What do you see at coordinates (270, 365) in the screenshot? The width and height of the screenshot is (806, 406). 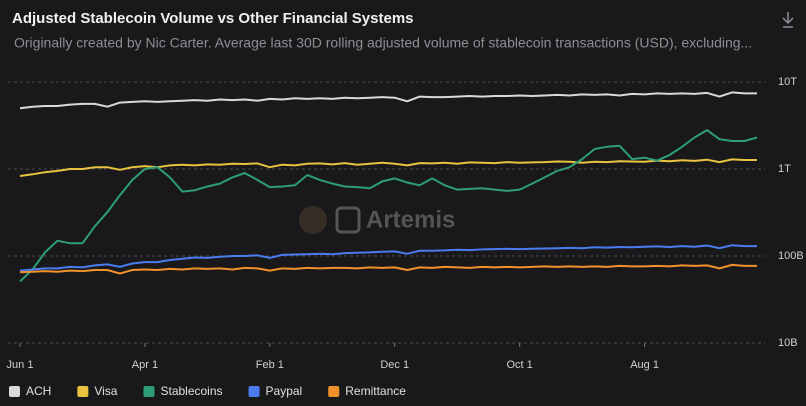 I see `x-tick-label: Feb 1` at bounding box center [270, 365].